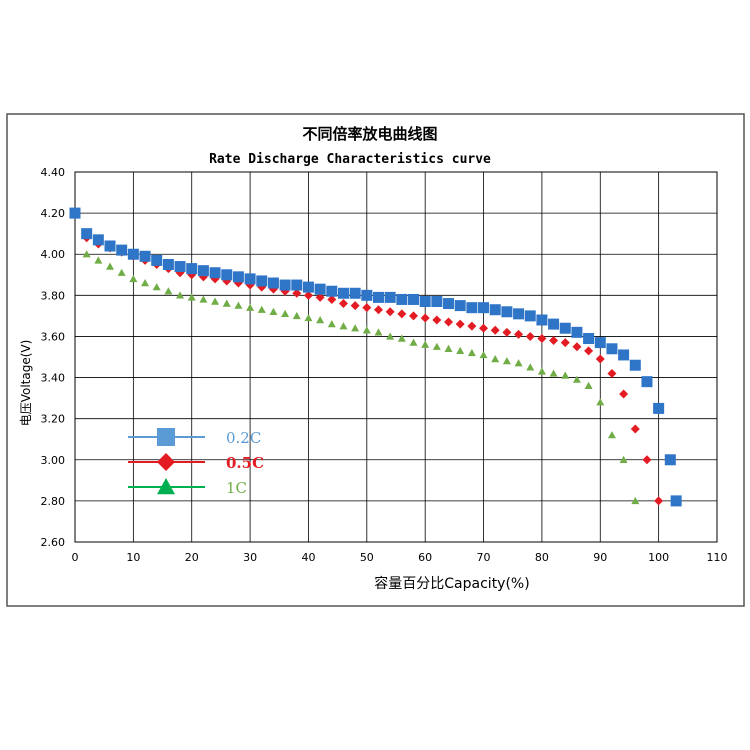  What do you see at coordinates (192, 557) in the screenshot?
I see `x-tick-label: 20` at bounding box center [192, 557].